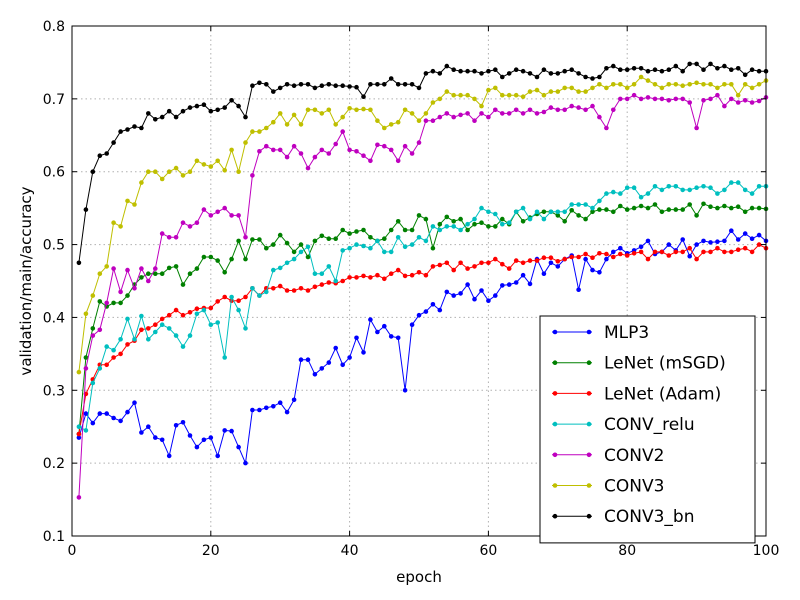 Image resolution: width=800 pixels, height=600 pixels. What do you see at coordinates (600, 333) in the screenshot?
I see `legend-entry: MLP3` at bounding box center [600, 333].